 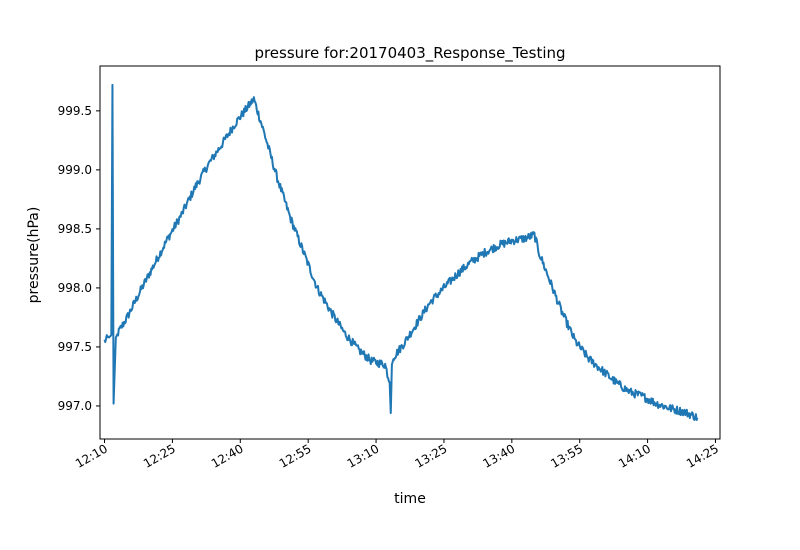 I want to click on y-tick-label: 999.5, so click(x=75, y=111).